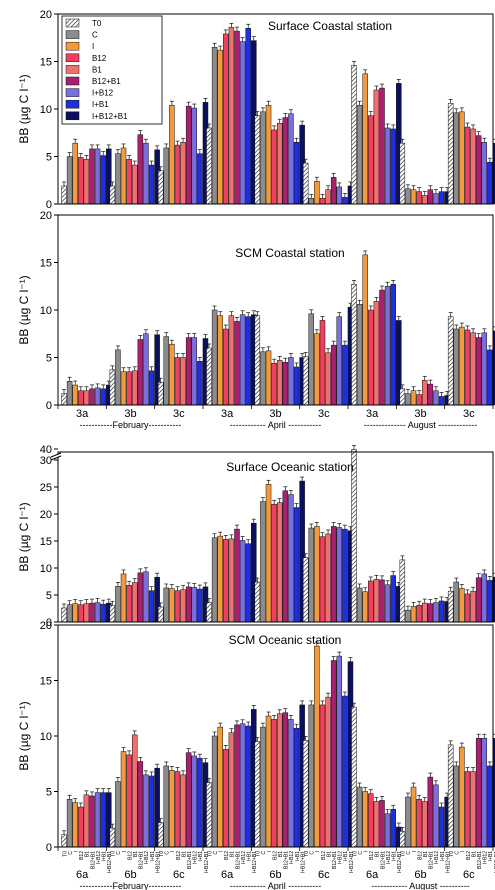 The image size is (495, 890). Describe the element at coordinates (168, 853) in the screenshot. I see `treatment-tick-label: C` at that location.